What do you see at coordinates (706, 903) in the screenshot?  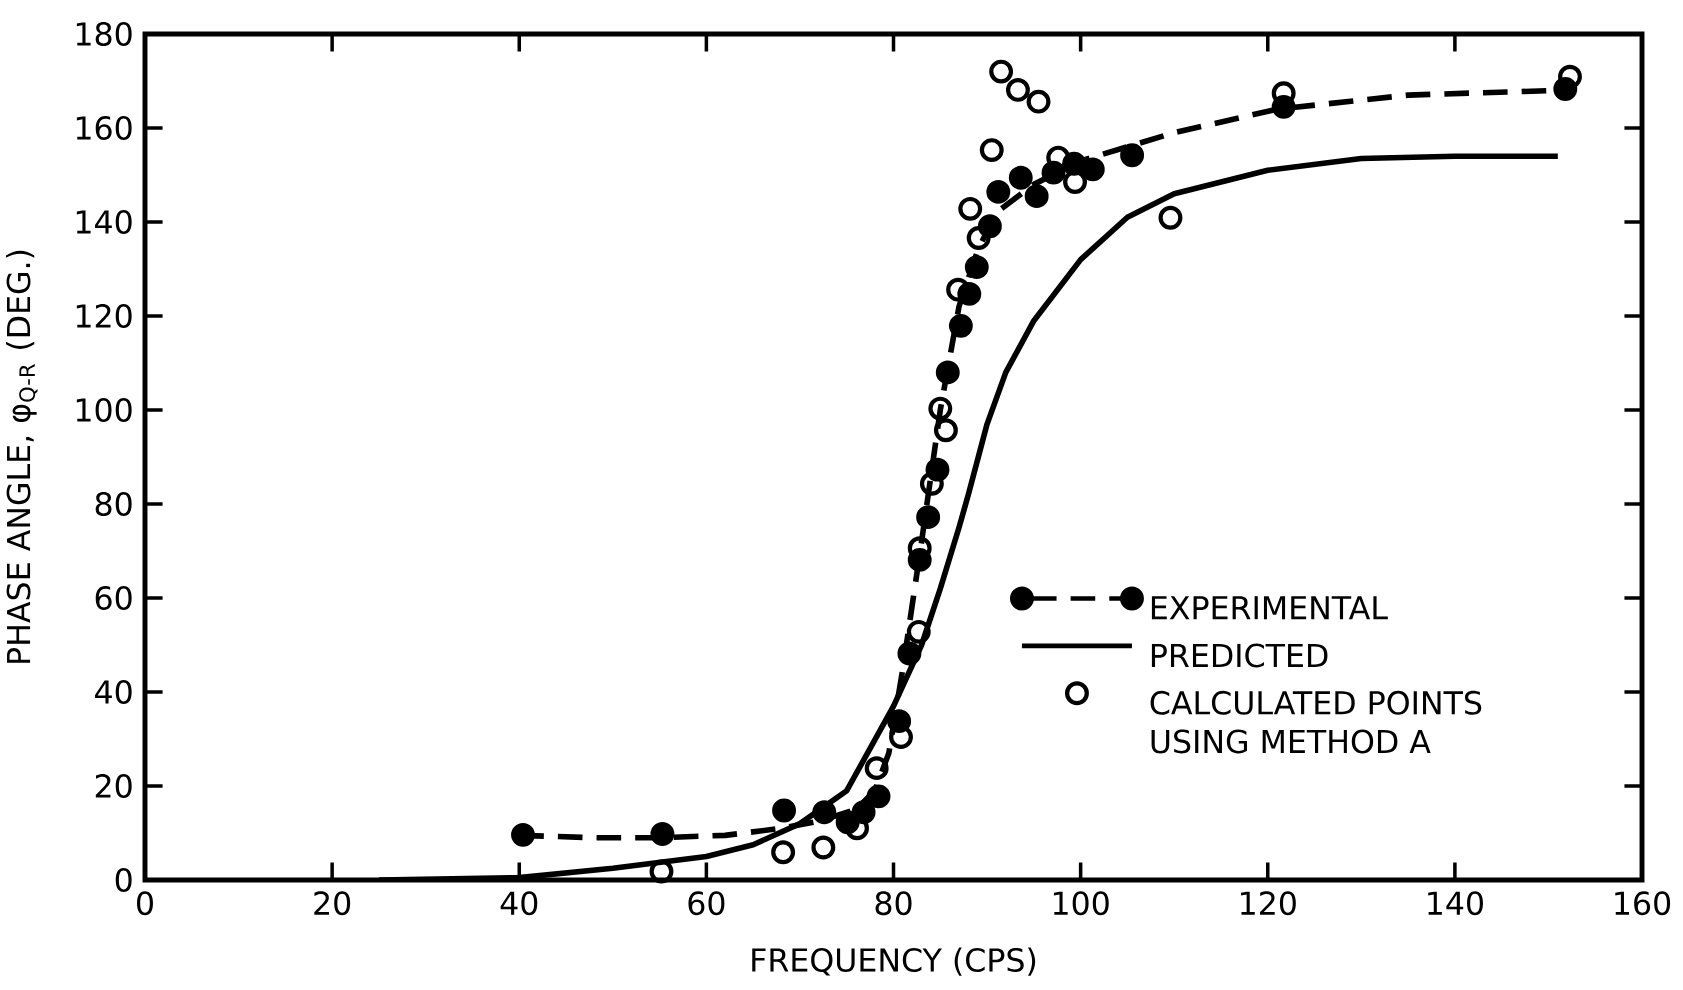 I see `x-tick-label: 60` at bounding box center [706, 903].